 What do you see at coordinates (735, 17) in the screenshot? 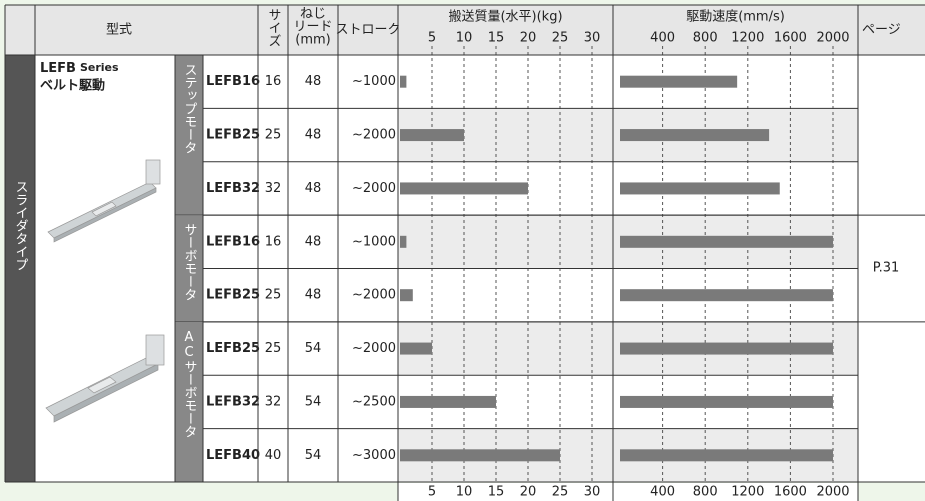
I see `header-speed: 駆動速度(mm/s)` at bounding box center [735, 17].